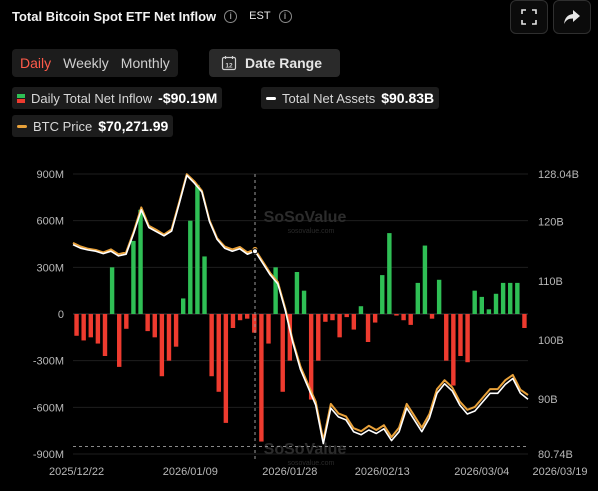 The width and height of the screenshot is (598, 491). What do you see at coordinates (190, 472) in the screenshot?
I see `x-tick-label: 2026/01/09` at bounding box center [190, 472].